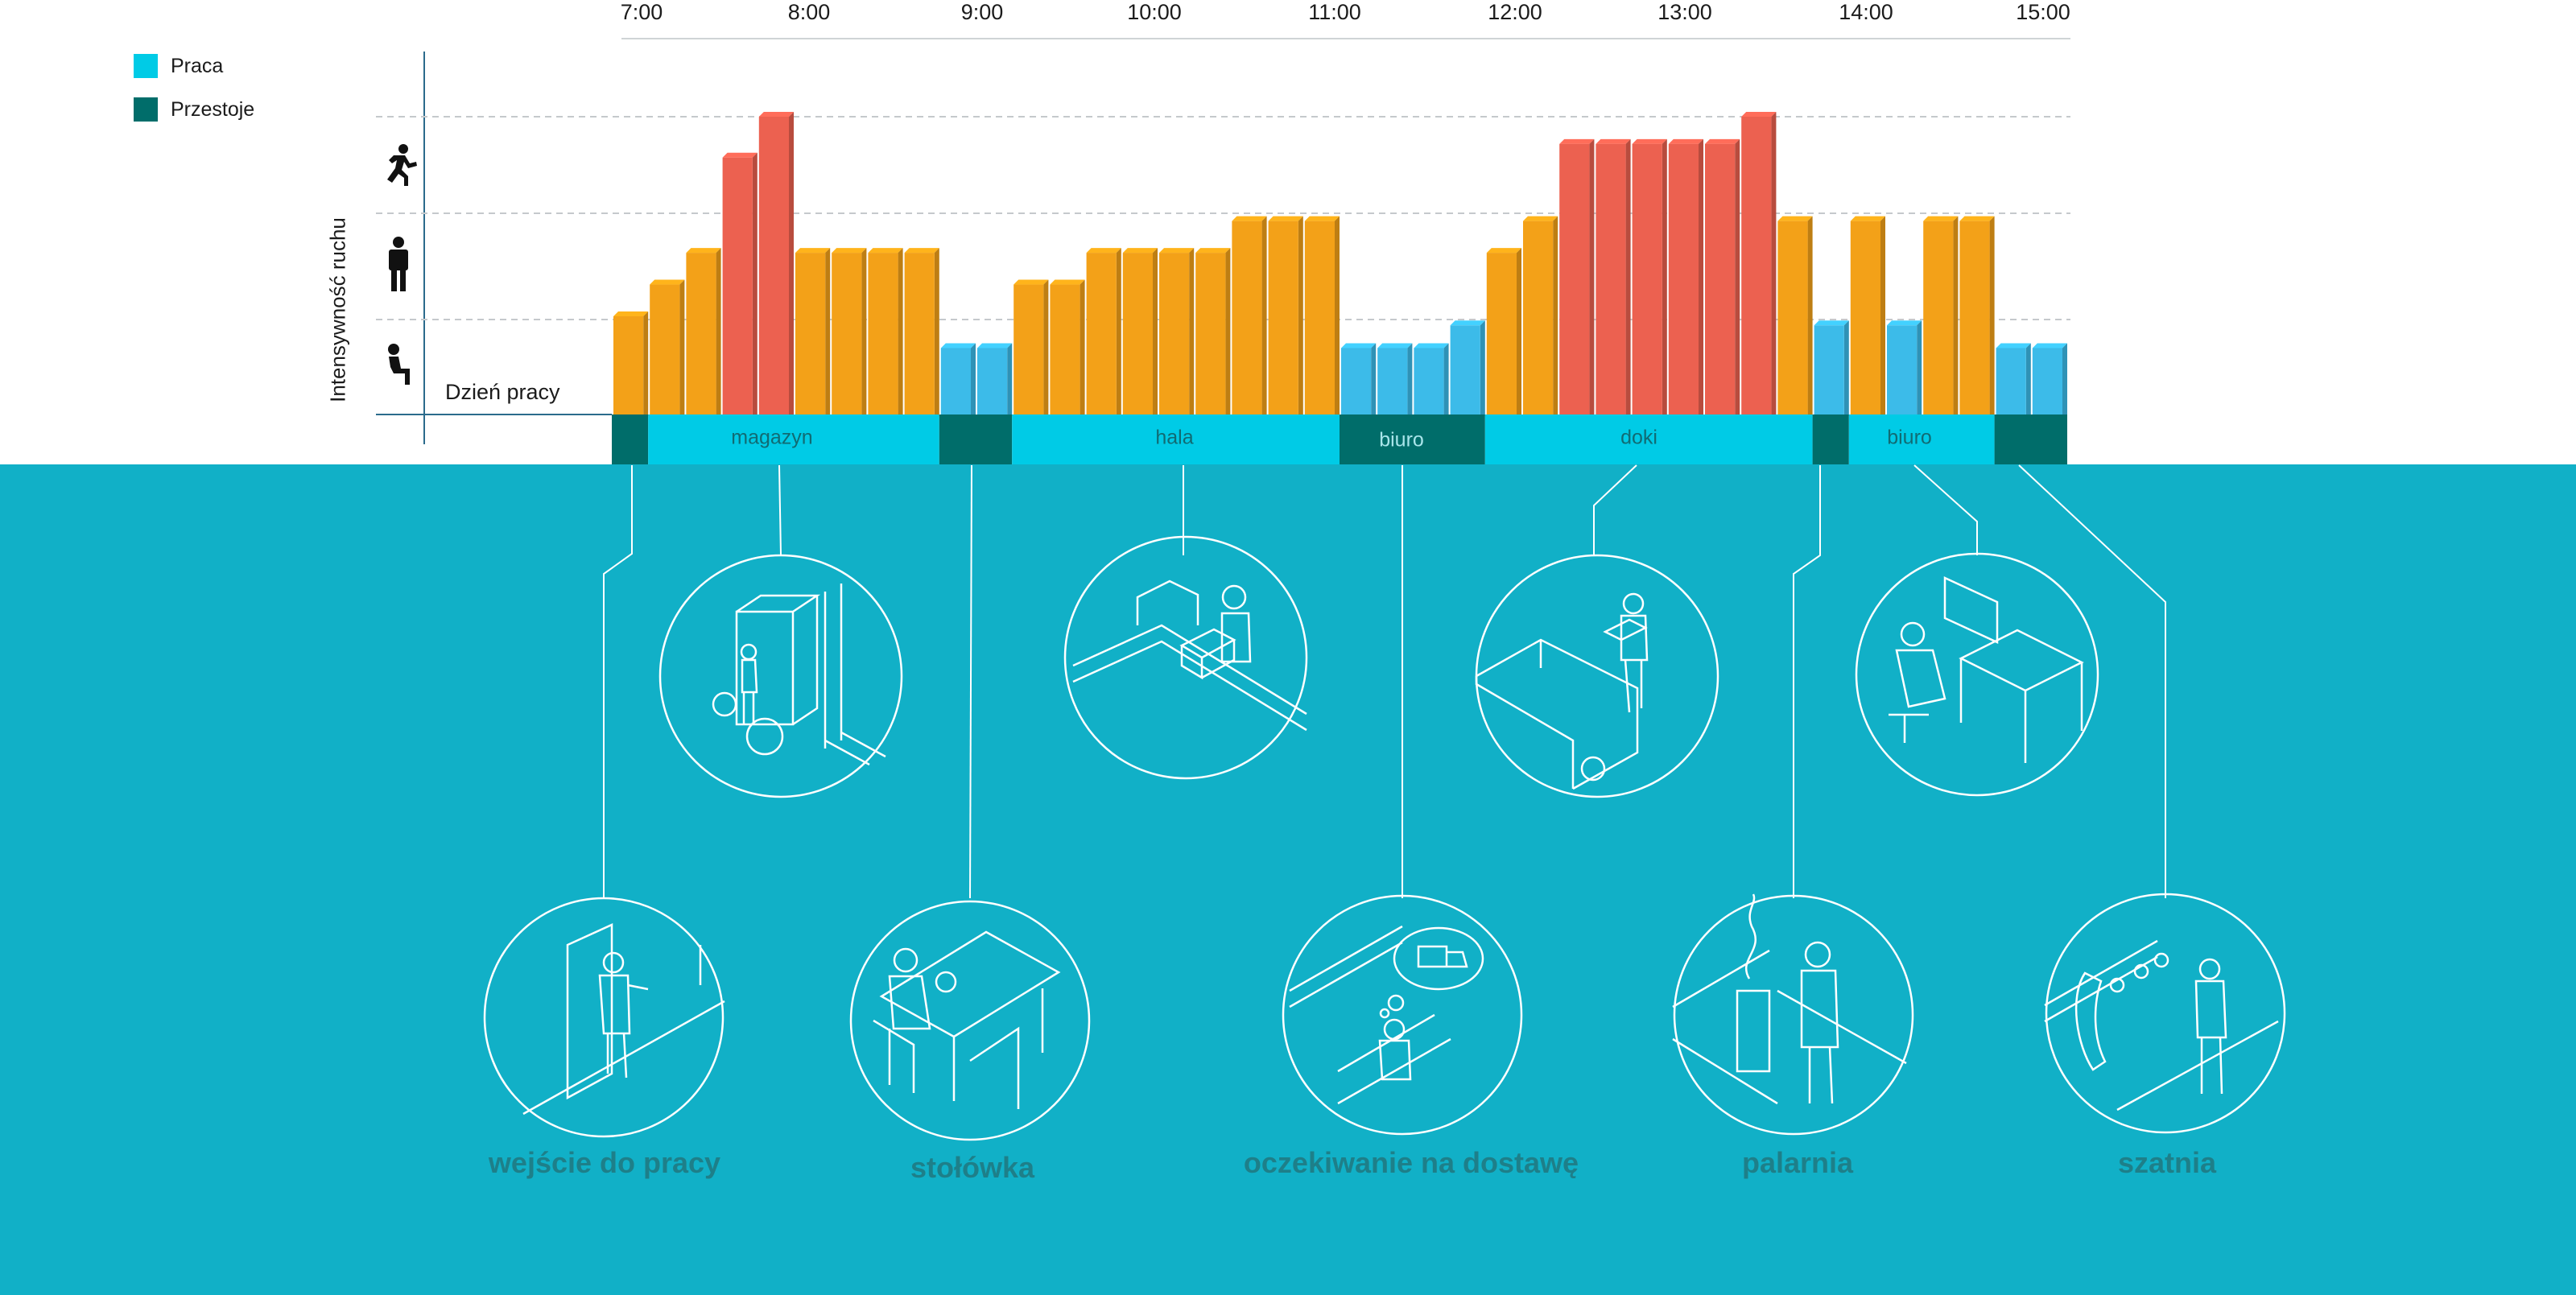 The width and height of the screenshot is (2576, 1295). I want to click on zones-group, so click(1339, 439).